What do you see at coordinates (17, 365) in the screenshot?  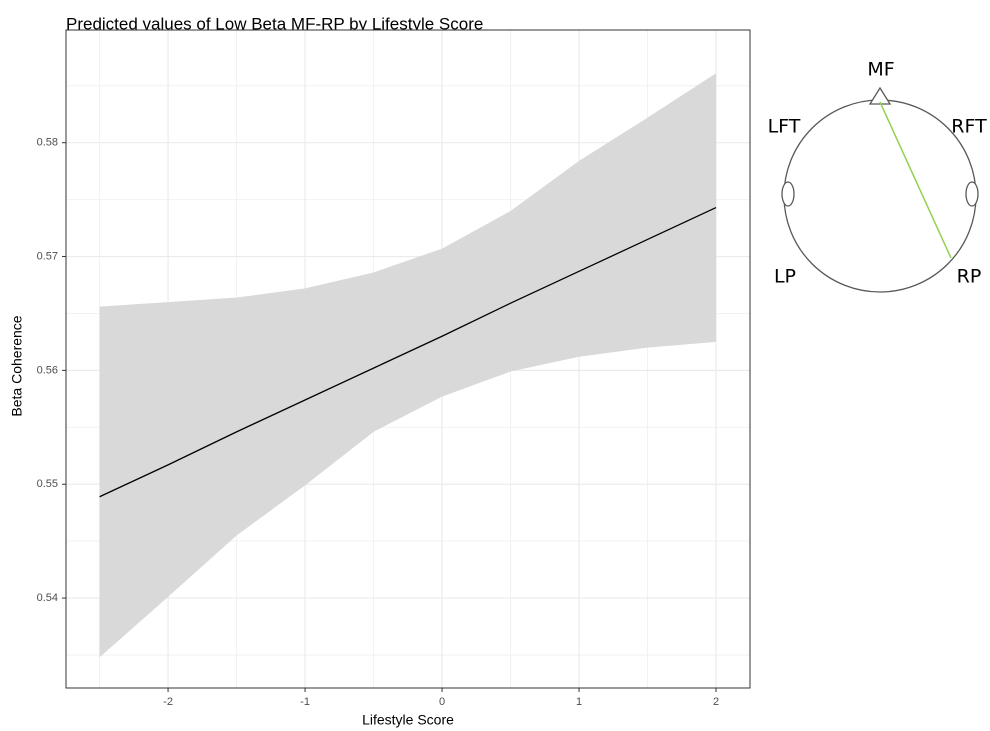 I see `y-axis-label: Beta Coherence` at bounding box center [17, 365].